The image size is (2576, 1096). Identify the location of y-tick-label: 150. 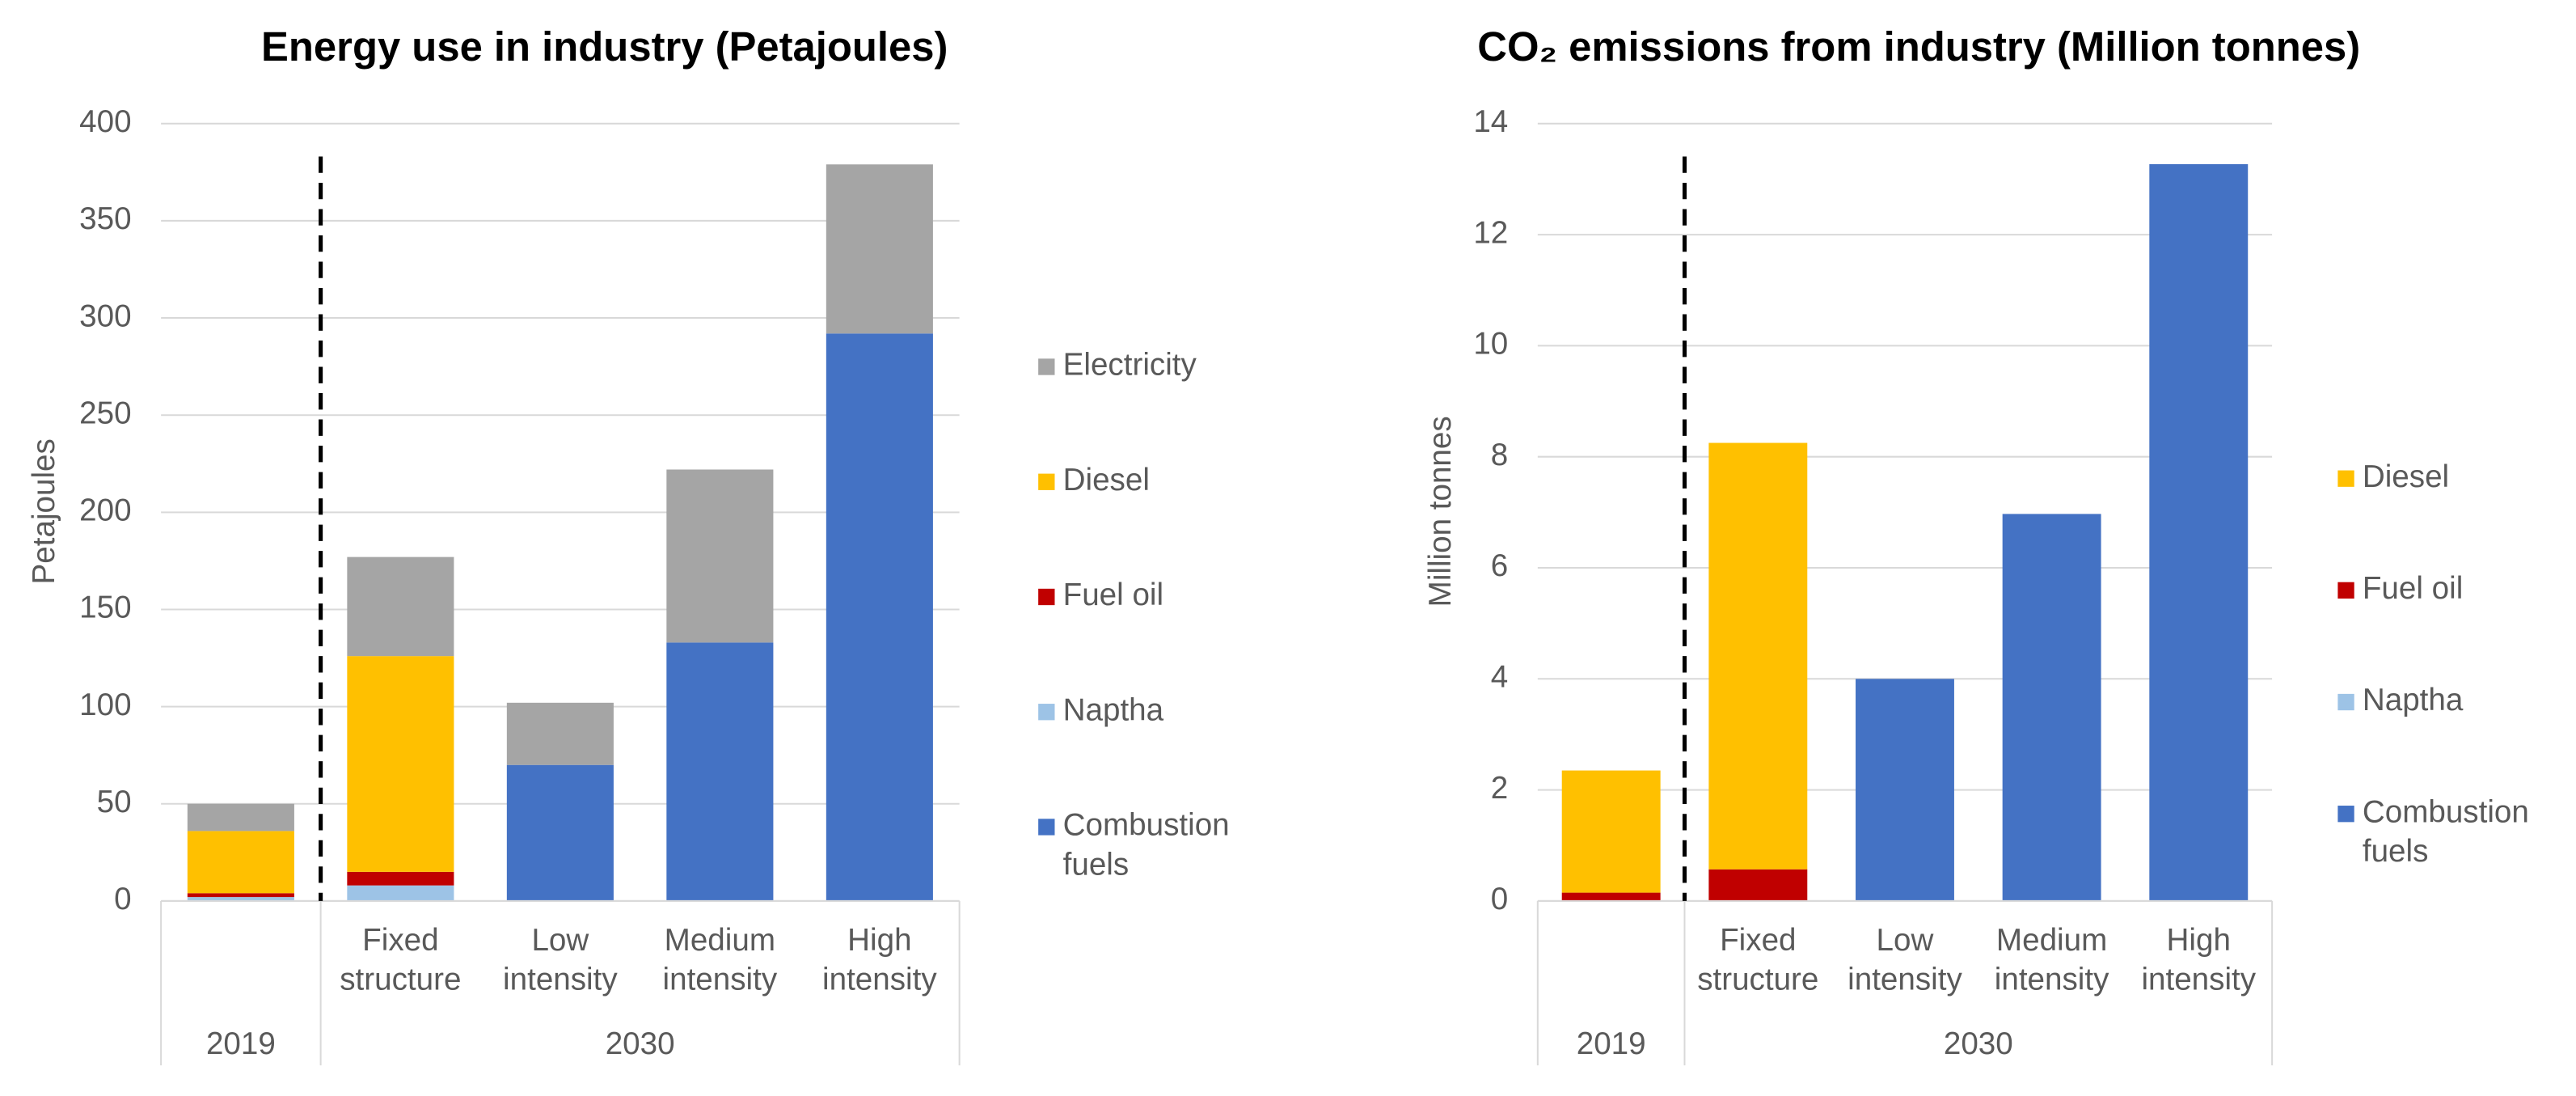
(105, 607).